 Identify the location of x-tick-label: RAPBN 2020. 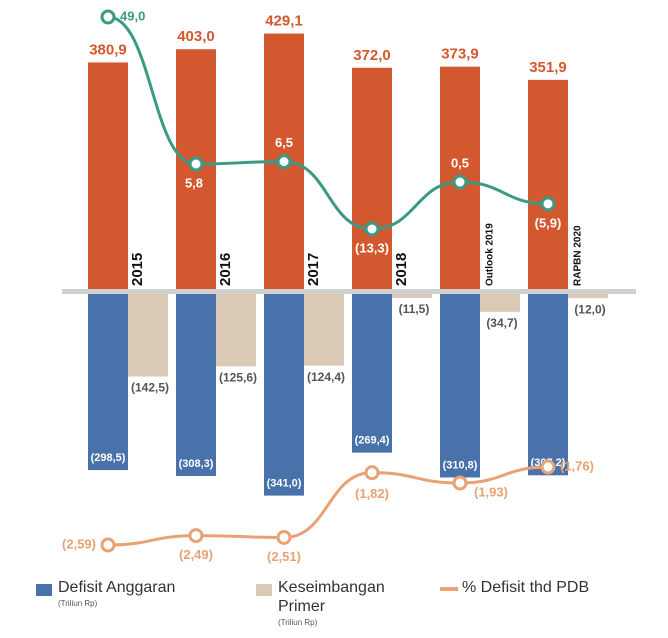
(578, 255).